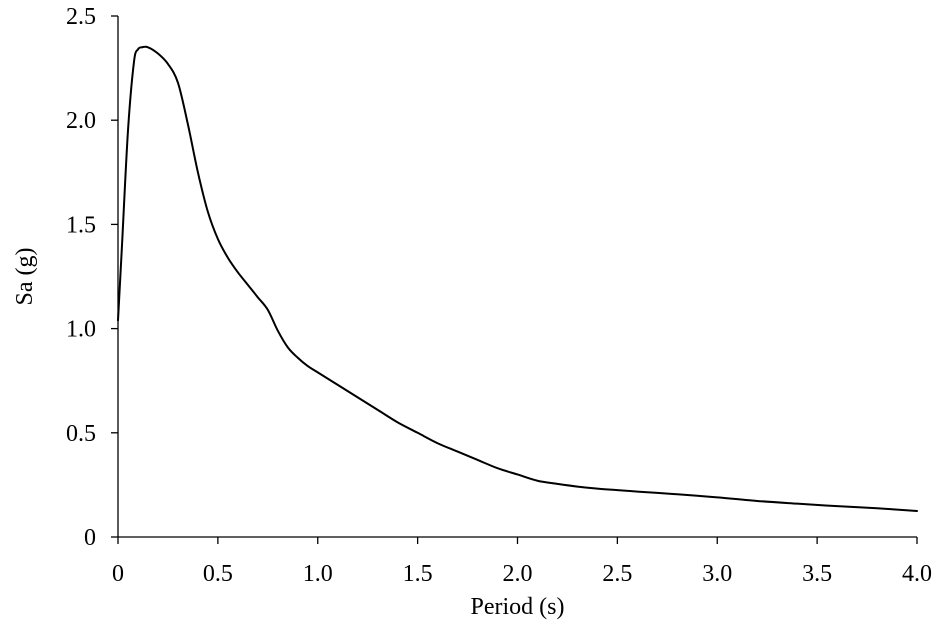  I want to click on x-tick-label: 2.5, so click(617, 574).